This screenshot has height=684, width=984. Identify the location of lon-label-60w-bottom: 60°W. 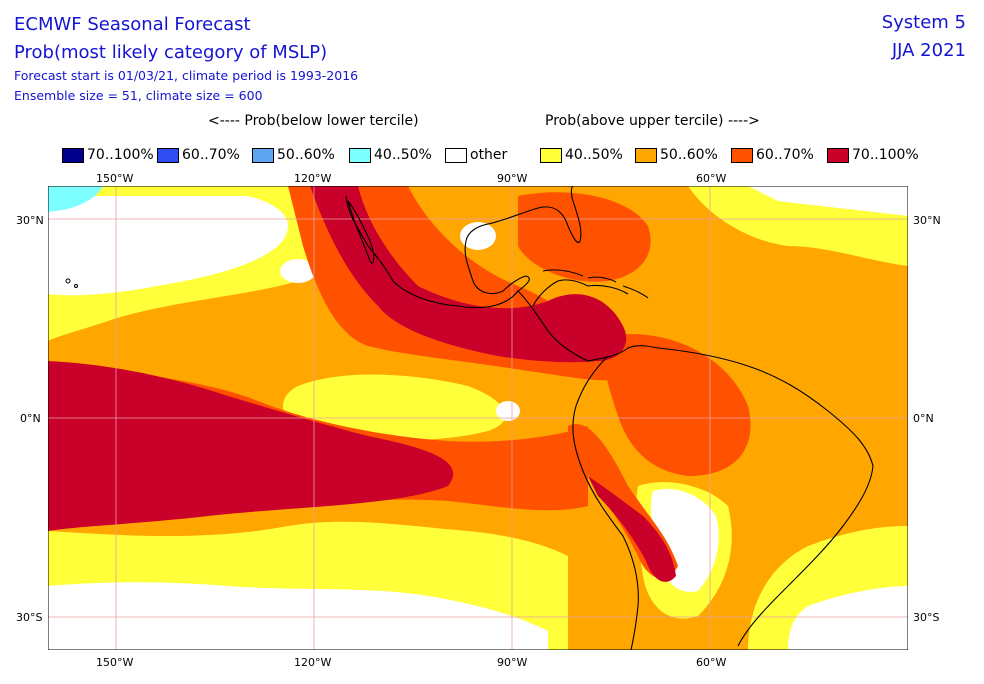
(711, 662).